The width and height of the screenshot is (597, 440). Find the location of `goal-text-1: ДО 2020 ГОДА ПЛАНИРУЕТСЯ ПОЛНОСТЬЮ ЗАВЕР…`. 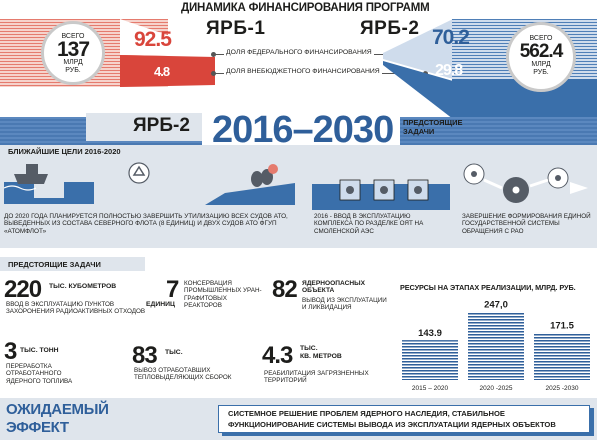

goal-text-1: ДО 2020 ГОДА ПЛАНИРУЕТСЯ ПОЛНОСТЬЮ ЗАВЕР… is located at coordinates (146, 224).